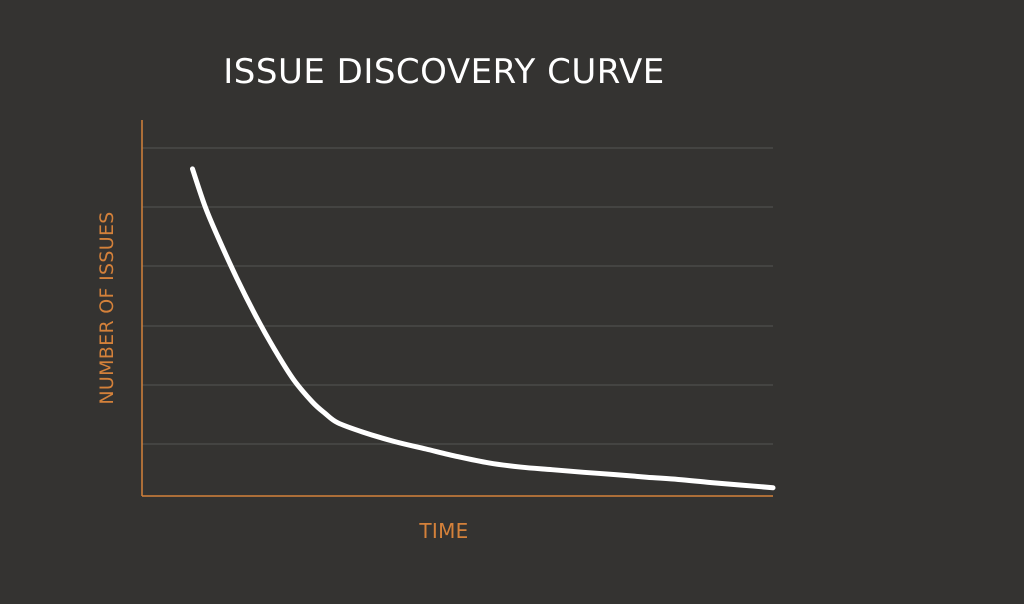 This screenshot has width=1024, height=608. What do you see at coordinates (444, 531) in the screenshot?
I see `x-axis-label: TIME` at bounding box center [444, 531].